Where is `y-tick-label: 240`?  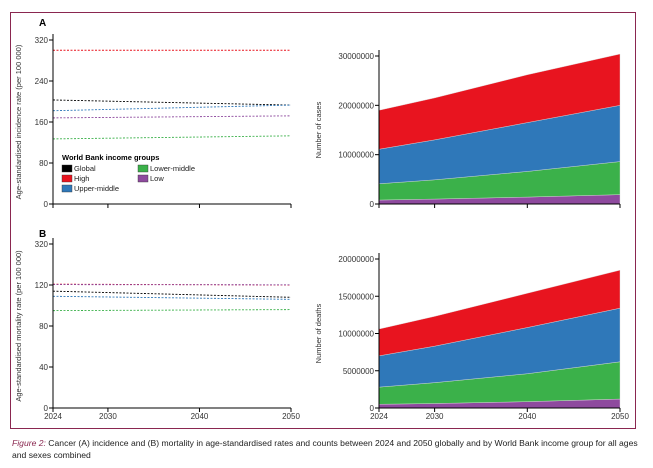
y-tick-label: 240 is located at coordinates (42, 81).